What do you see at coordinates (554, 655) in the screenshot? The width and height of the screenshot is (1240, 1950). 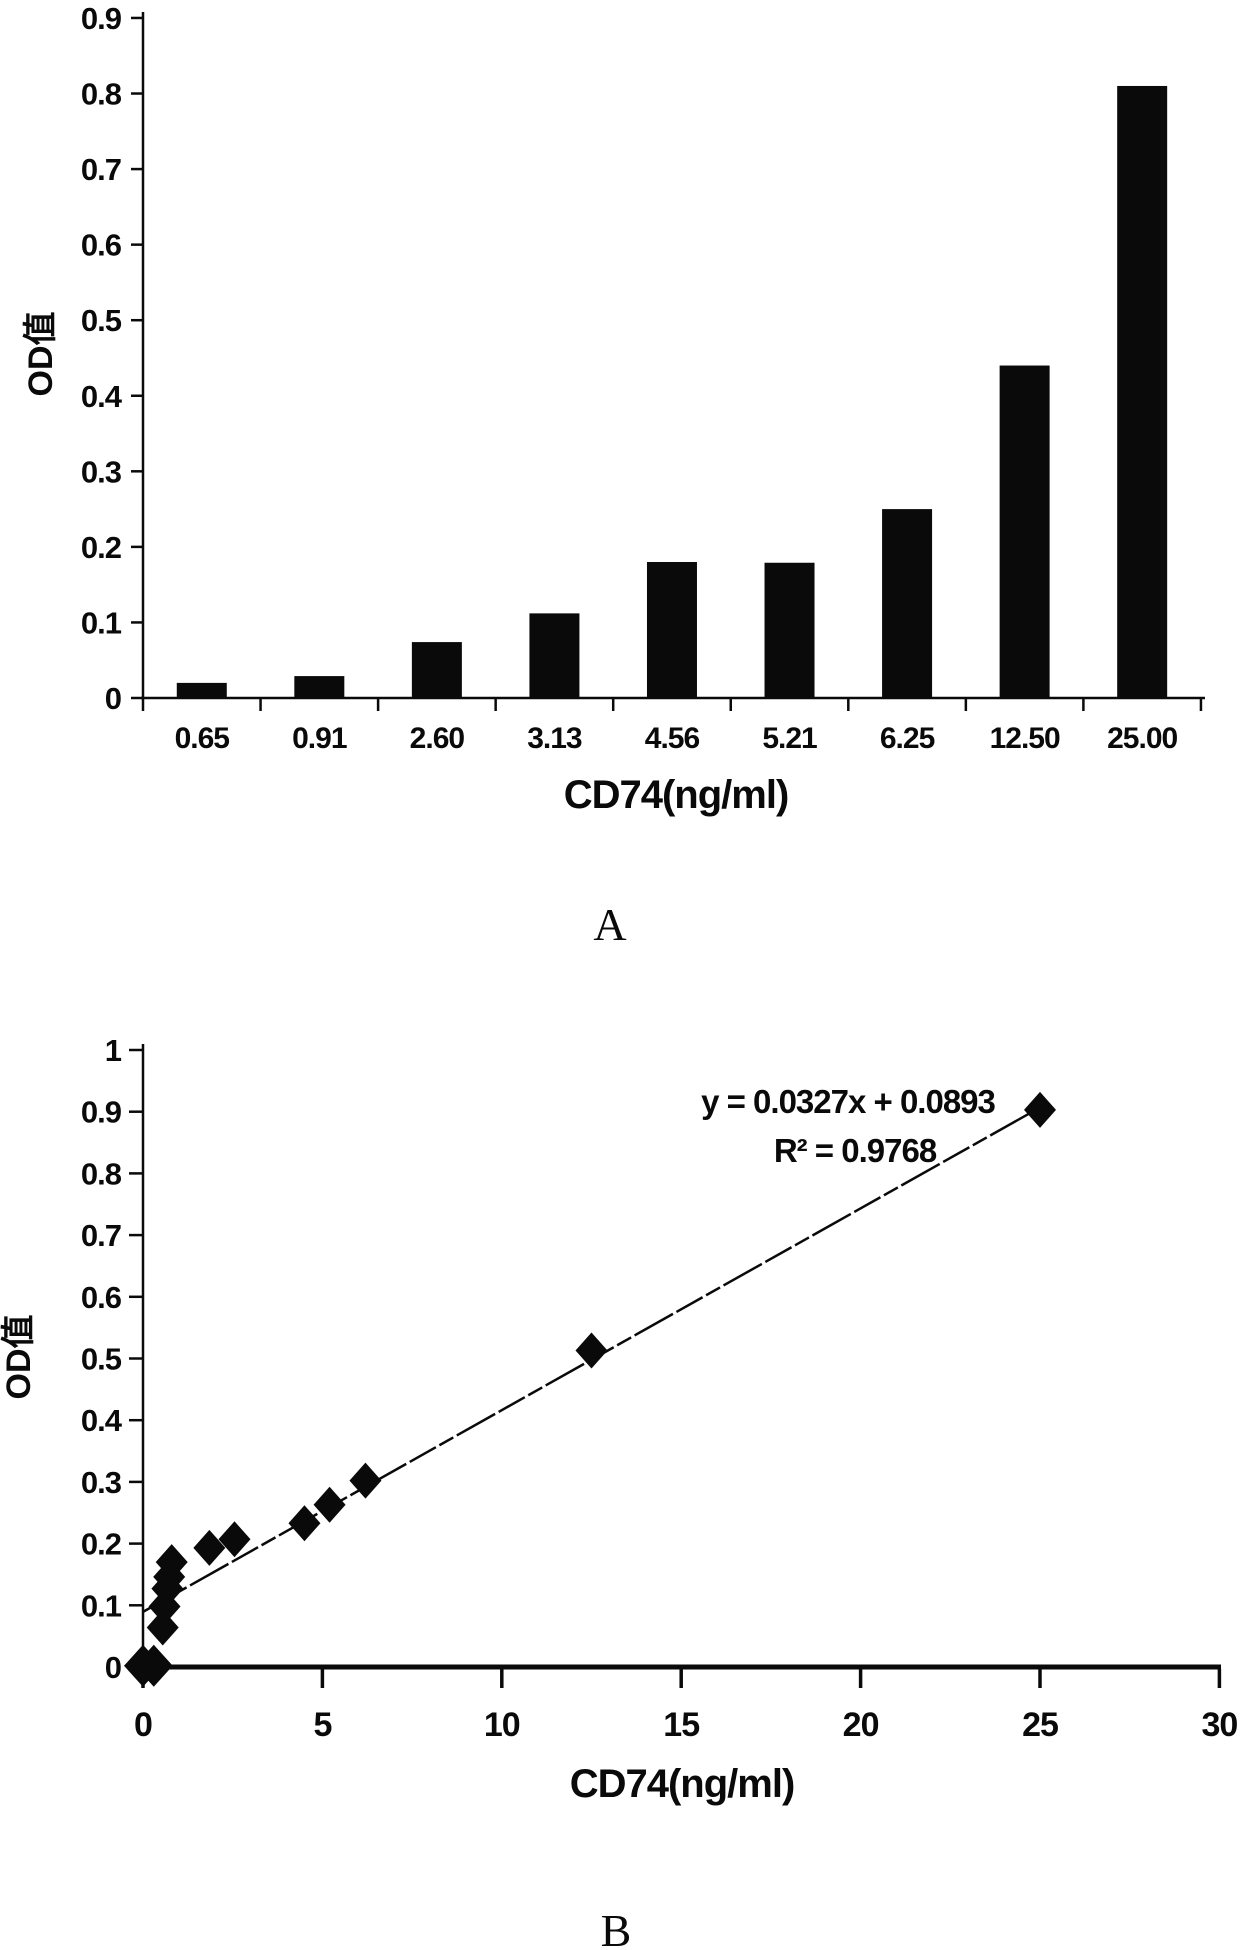 I see `bar-3.13` at bounding box center [554, 655].